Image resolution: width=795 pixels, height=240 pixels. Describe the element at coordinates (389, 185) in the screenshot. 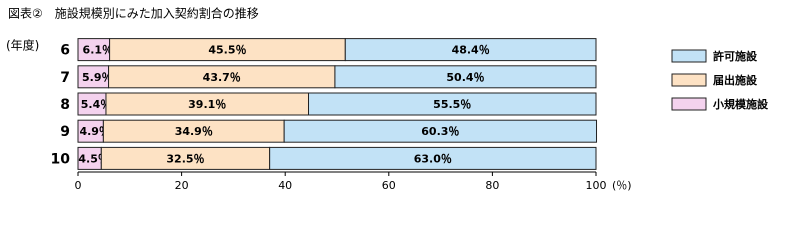

I see `x-tick-label: 60` at that location.